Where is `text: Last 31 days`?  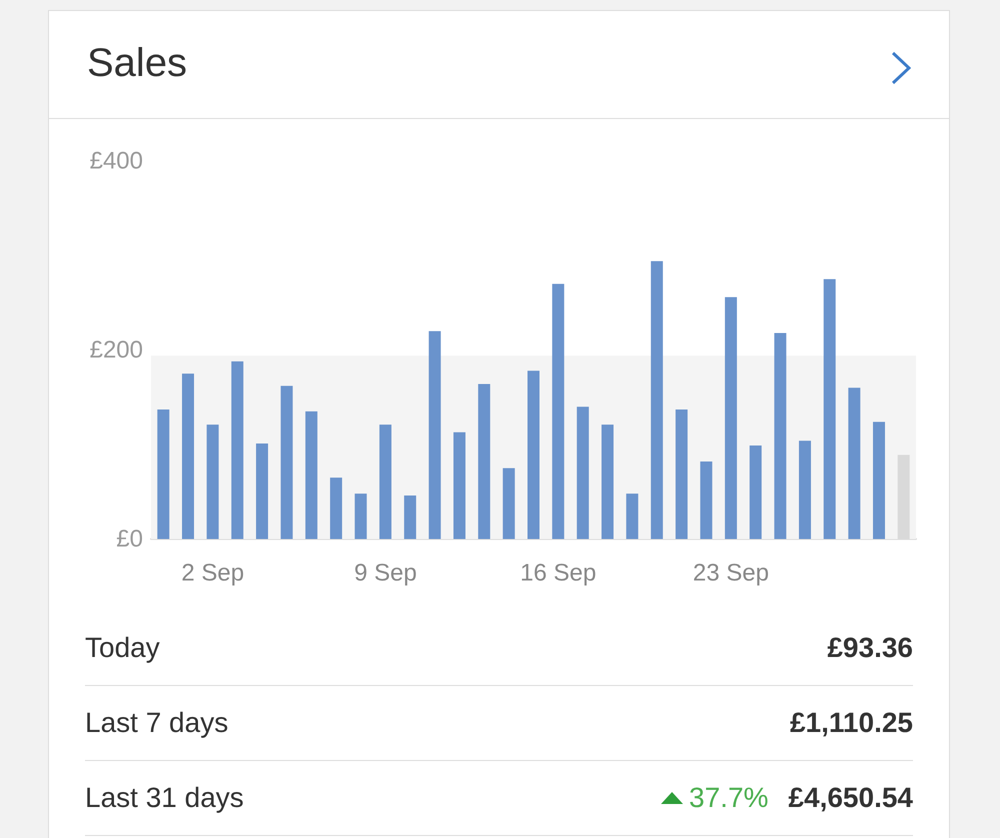
text: Last 31 days is located at coordinates (165, 798).